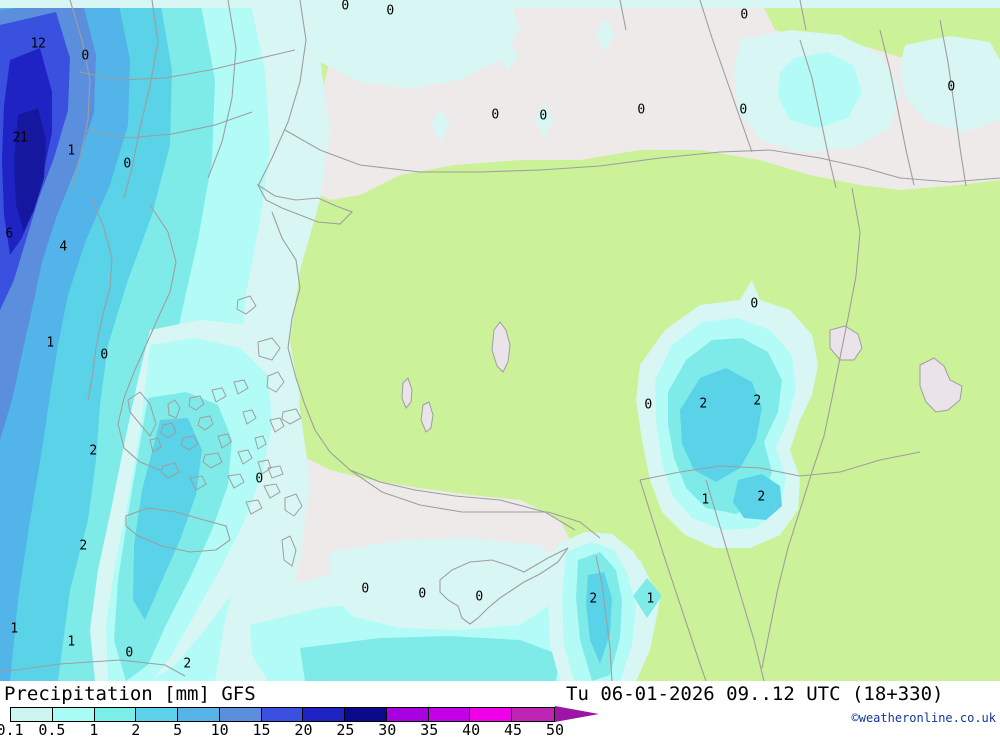 The height and width of the screenshot is (739, 1000). Describe the element at coordinates (100, 299) in the screenshot. I see `coast-greece-west` at that location.